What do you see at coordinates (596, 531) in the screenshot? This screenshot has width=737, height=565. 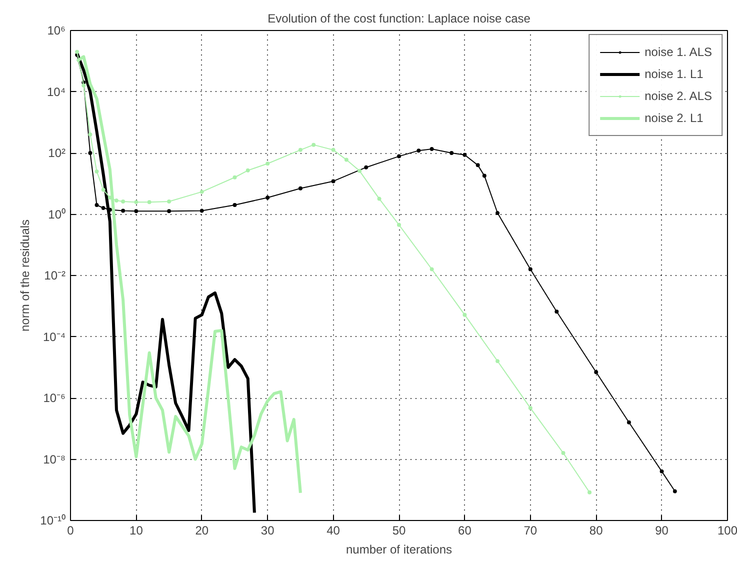 I see `x-tick-label: 80` at bounding box center [596, 531].